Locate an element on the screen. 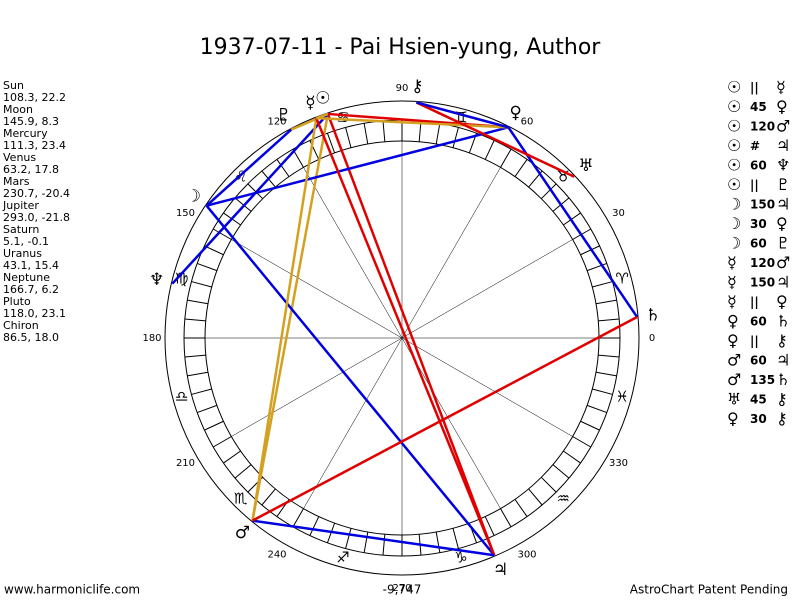  spoke is located at coordinates (402, 338).